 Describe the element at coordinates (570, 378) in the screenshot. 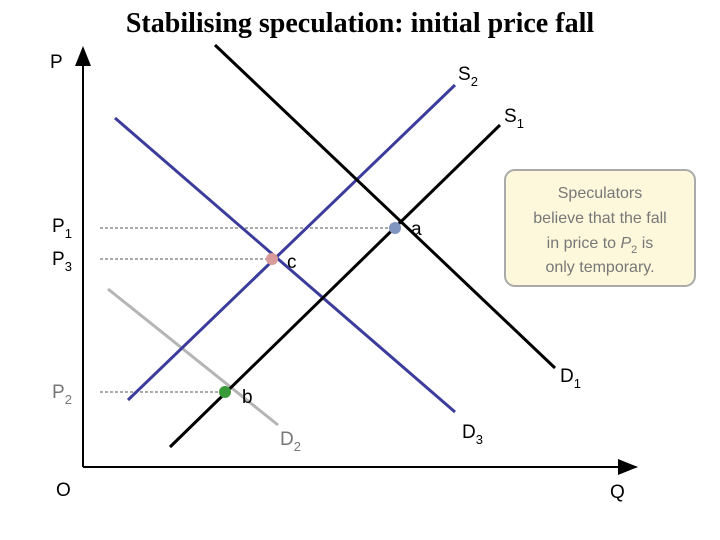

I see `d1-label: D1` at that location.